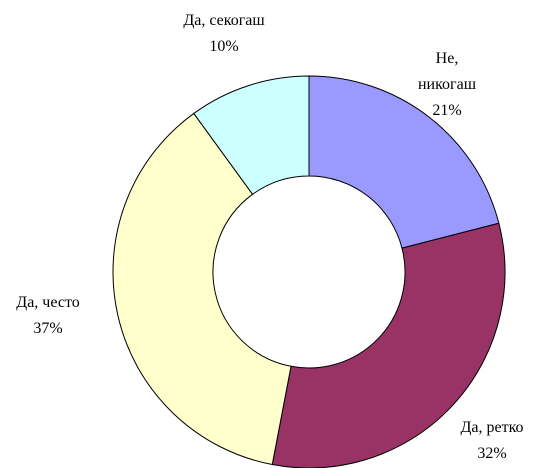  I want to click on category-label: Да, ретко, so click(492, 427).